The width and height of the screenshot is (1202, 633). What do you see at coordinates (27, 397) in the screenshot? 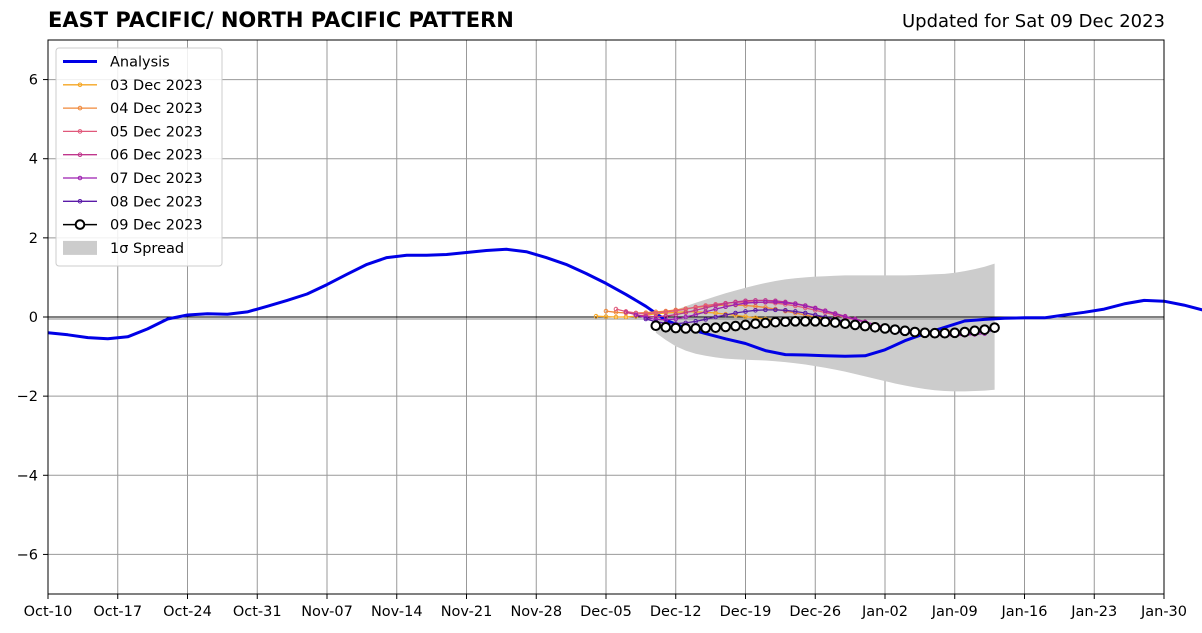
I see `y-tick-label: −2` at bounding box center [27, 397].